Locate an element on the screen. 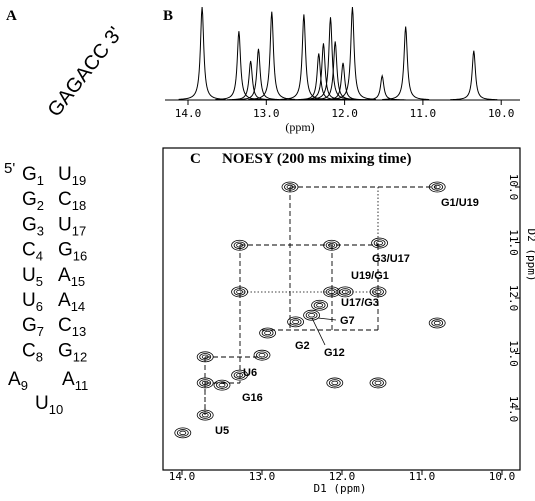 The width and height of the screenshot is (535, 501). position: 5 is located at coordinates (39, 281).